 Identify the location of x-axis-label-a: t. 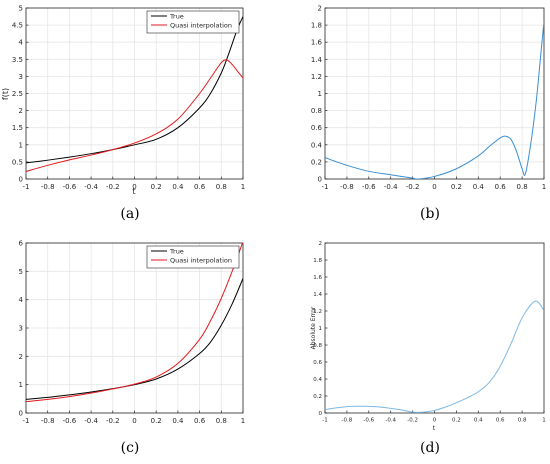
(133, 191).